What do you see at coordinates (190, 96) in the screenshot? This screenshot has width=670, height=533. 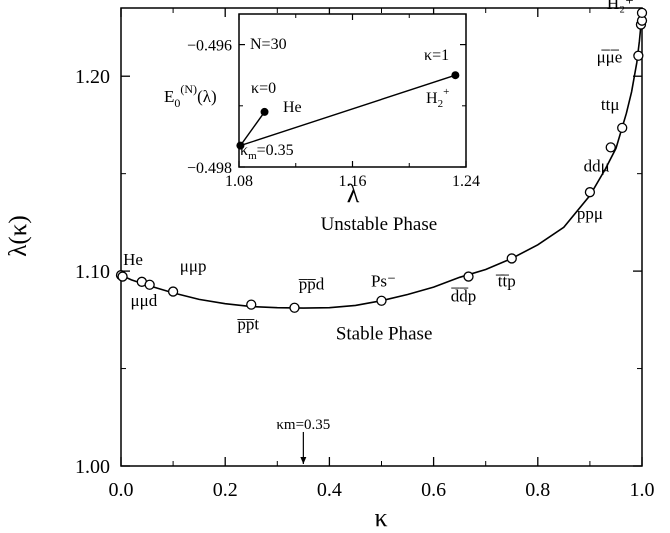 I see `inset-y-axis-label: E0(N)(λ)` at bounding box center [190, 96].